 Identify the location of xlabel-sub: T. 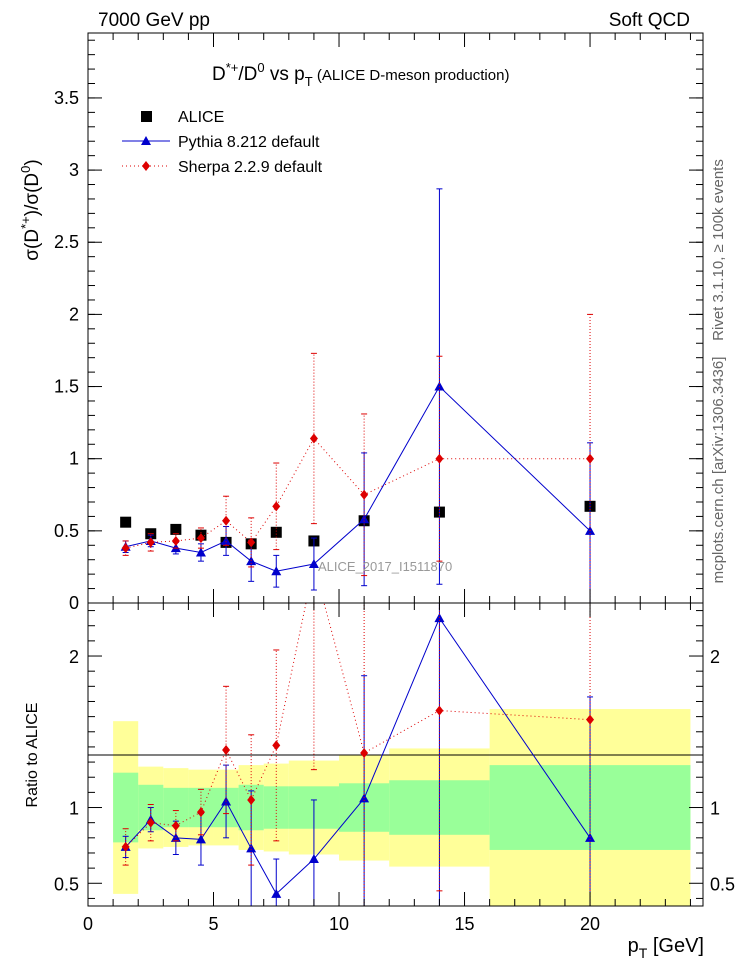
(643, 953).